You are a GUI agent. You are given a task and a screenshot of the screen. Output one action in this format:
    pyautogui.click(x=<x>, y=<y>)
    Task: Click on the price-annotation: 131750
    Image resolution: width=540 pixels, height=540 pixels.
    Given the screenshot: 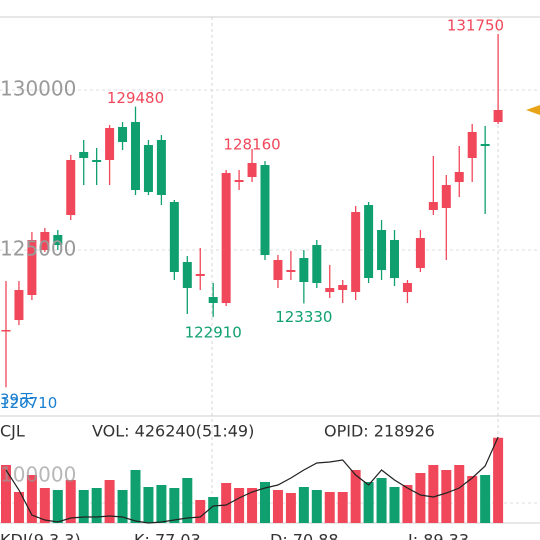 What is the action you would take?
    pyautogui.click(x=475, y=26)
    